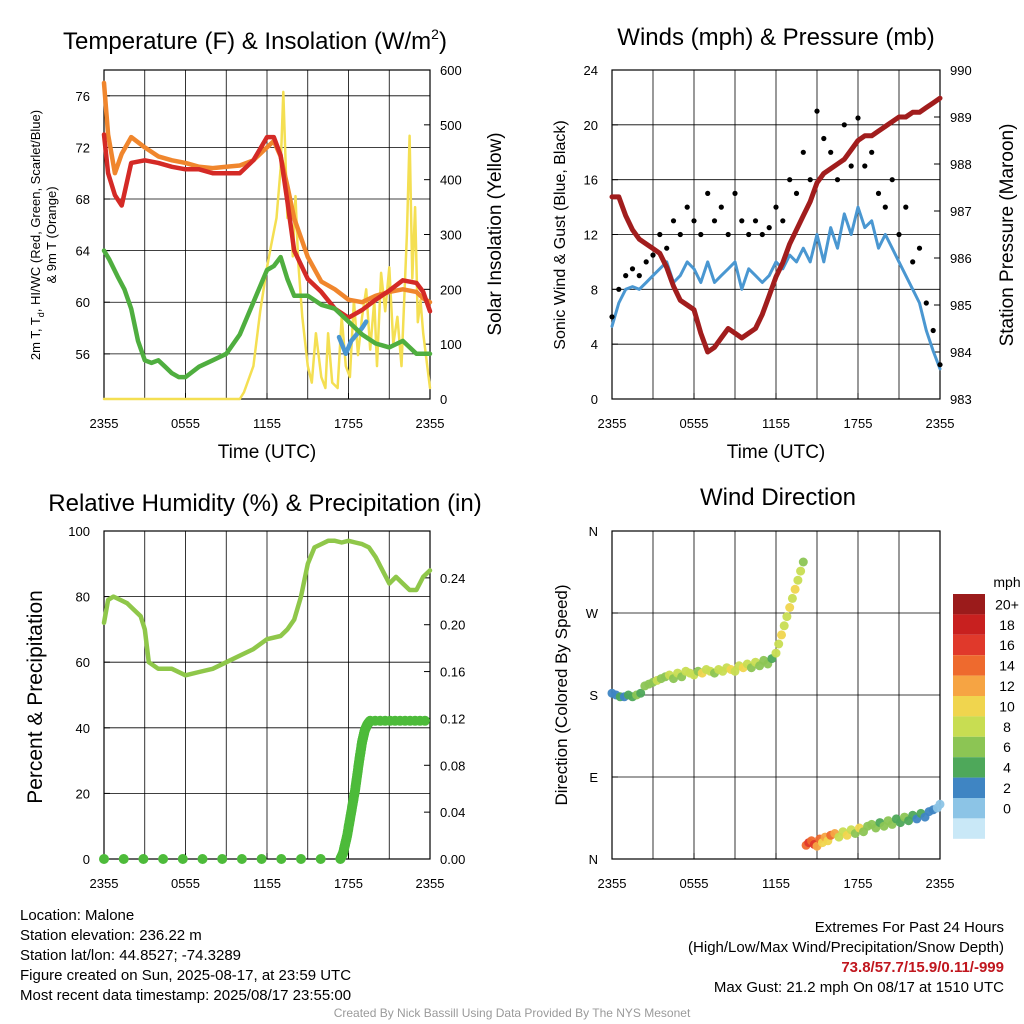  Describe the element at coordinates (961, 70) in the screenshot. I see `winds-rtick-label: 990` at that location.